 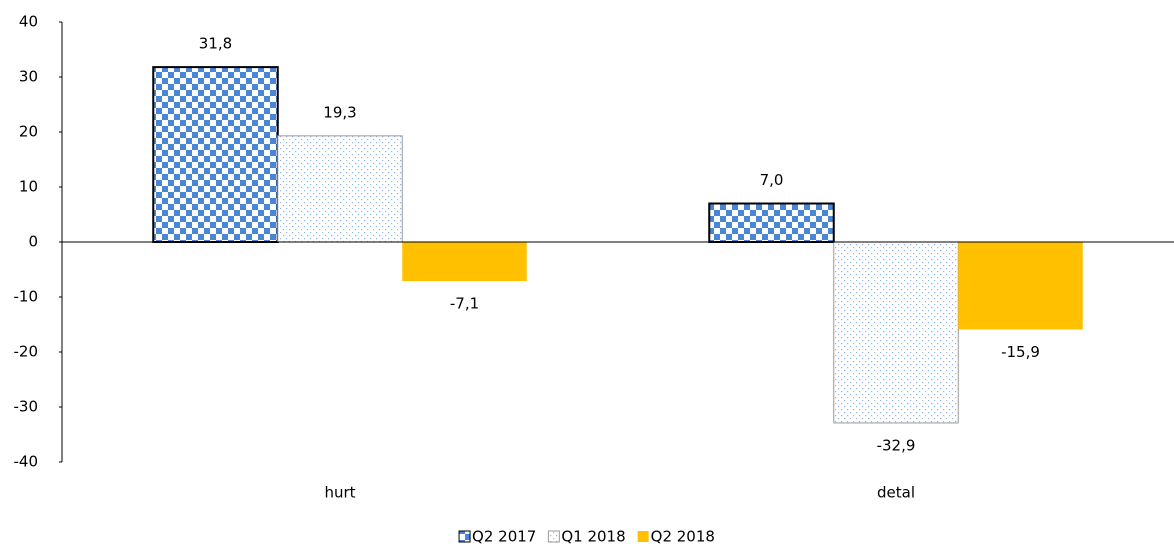 I want to click on x-tick-label: hurt, so click(x=339, y=493).